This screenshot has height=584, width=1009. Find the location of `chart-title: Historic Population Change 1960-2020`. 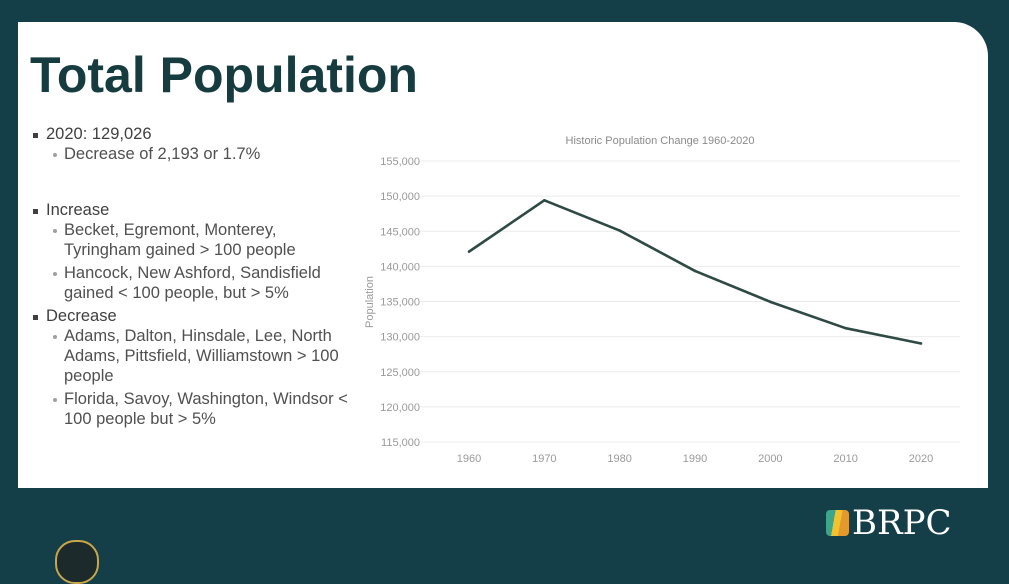

chart-title: Historic Population Change 1960-2020 is located at coordinates (660, 141).